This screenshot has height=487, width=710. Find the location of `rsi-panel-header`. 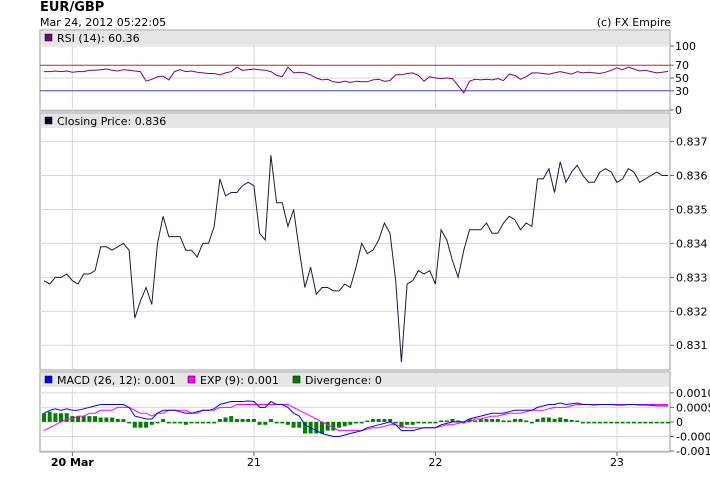

rsi-panel-header is located at coordinates (355, 38).